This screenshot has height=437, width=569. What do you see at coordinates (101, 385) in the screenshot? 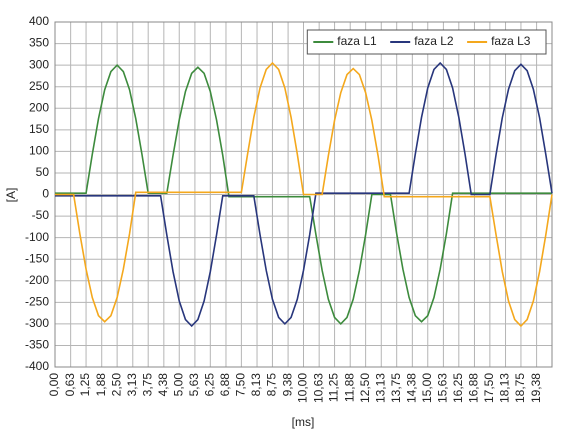
I see `x-tick-label: 1,88` at bounding box center [101, 385].